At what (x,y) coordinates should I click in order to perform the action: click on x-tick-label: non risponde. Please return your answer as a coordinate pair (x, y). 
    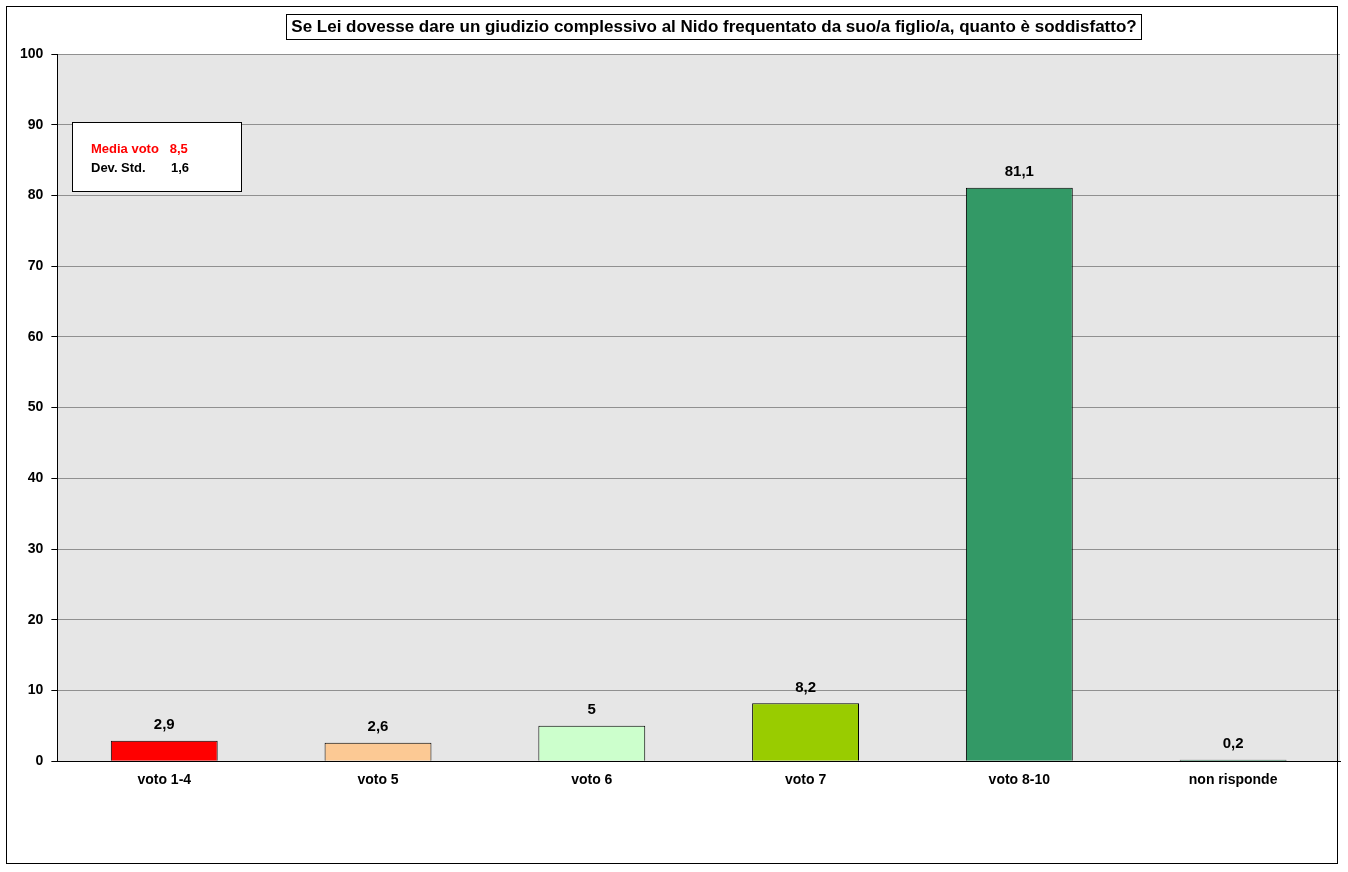
    Looking at the image, I should click on (1233, 779).